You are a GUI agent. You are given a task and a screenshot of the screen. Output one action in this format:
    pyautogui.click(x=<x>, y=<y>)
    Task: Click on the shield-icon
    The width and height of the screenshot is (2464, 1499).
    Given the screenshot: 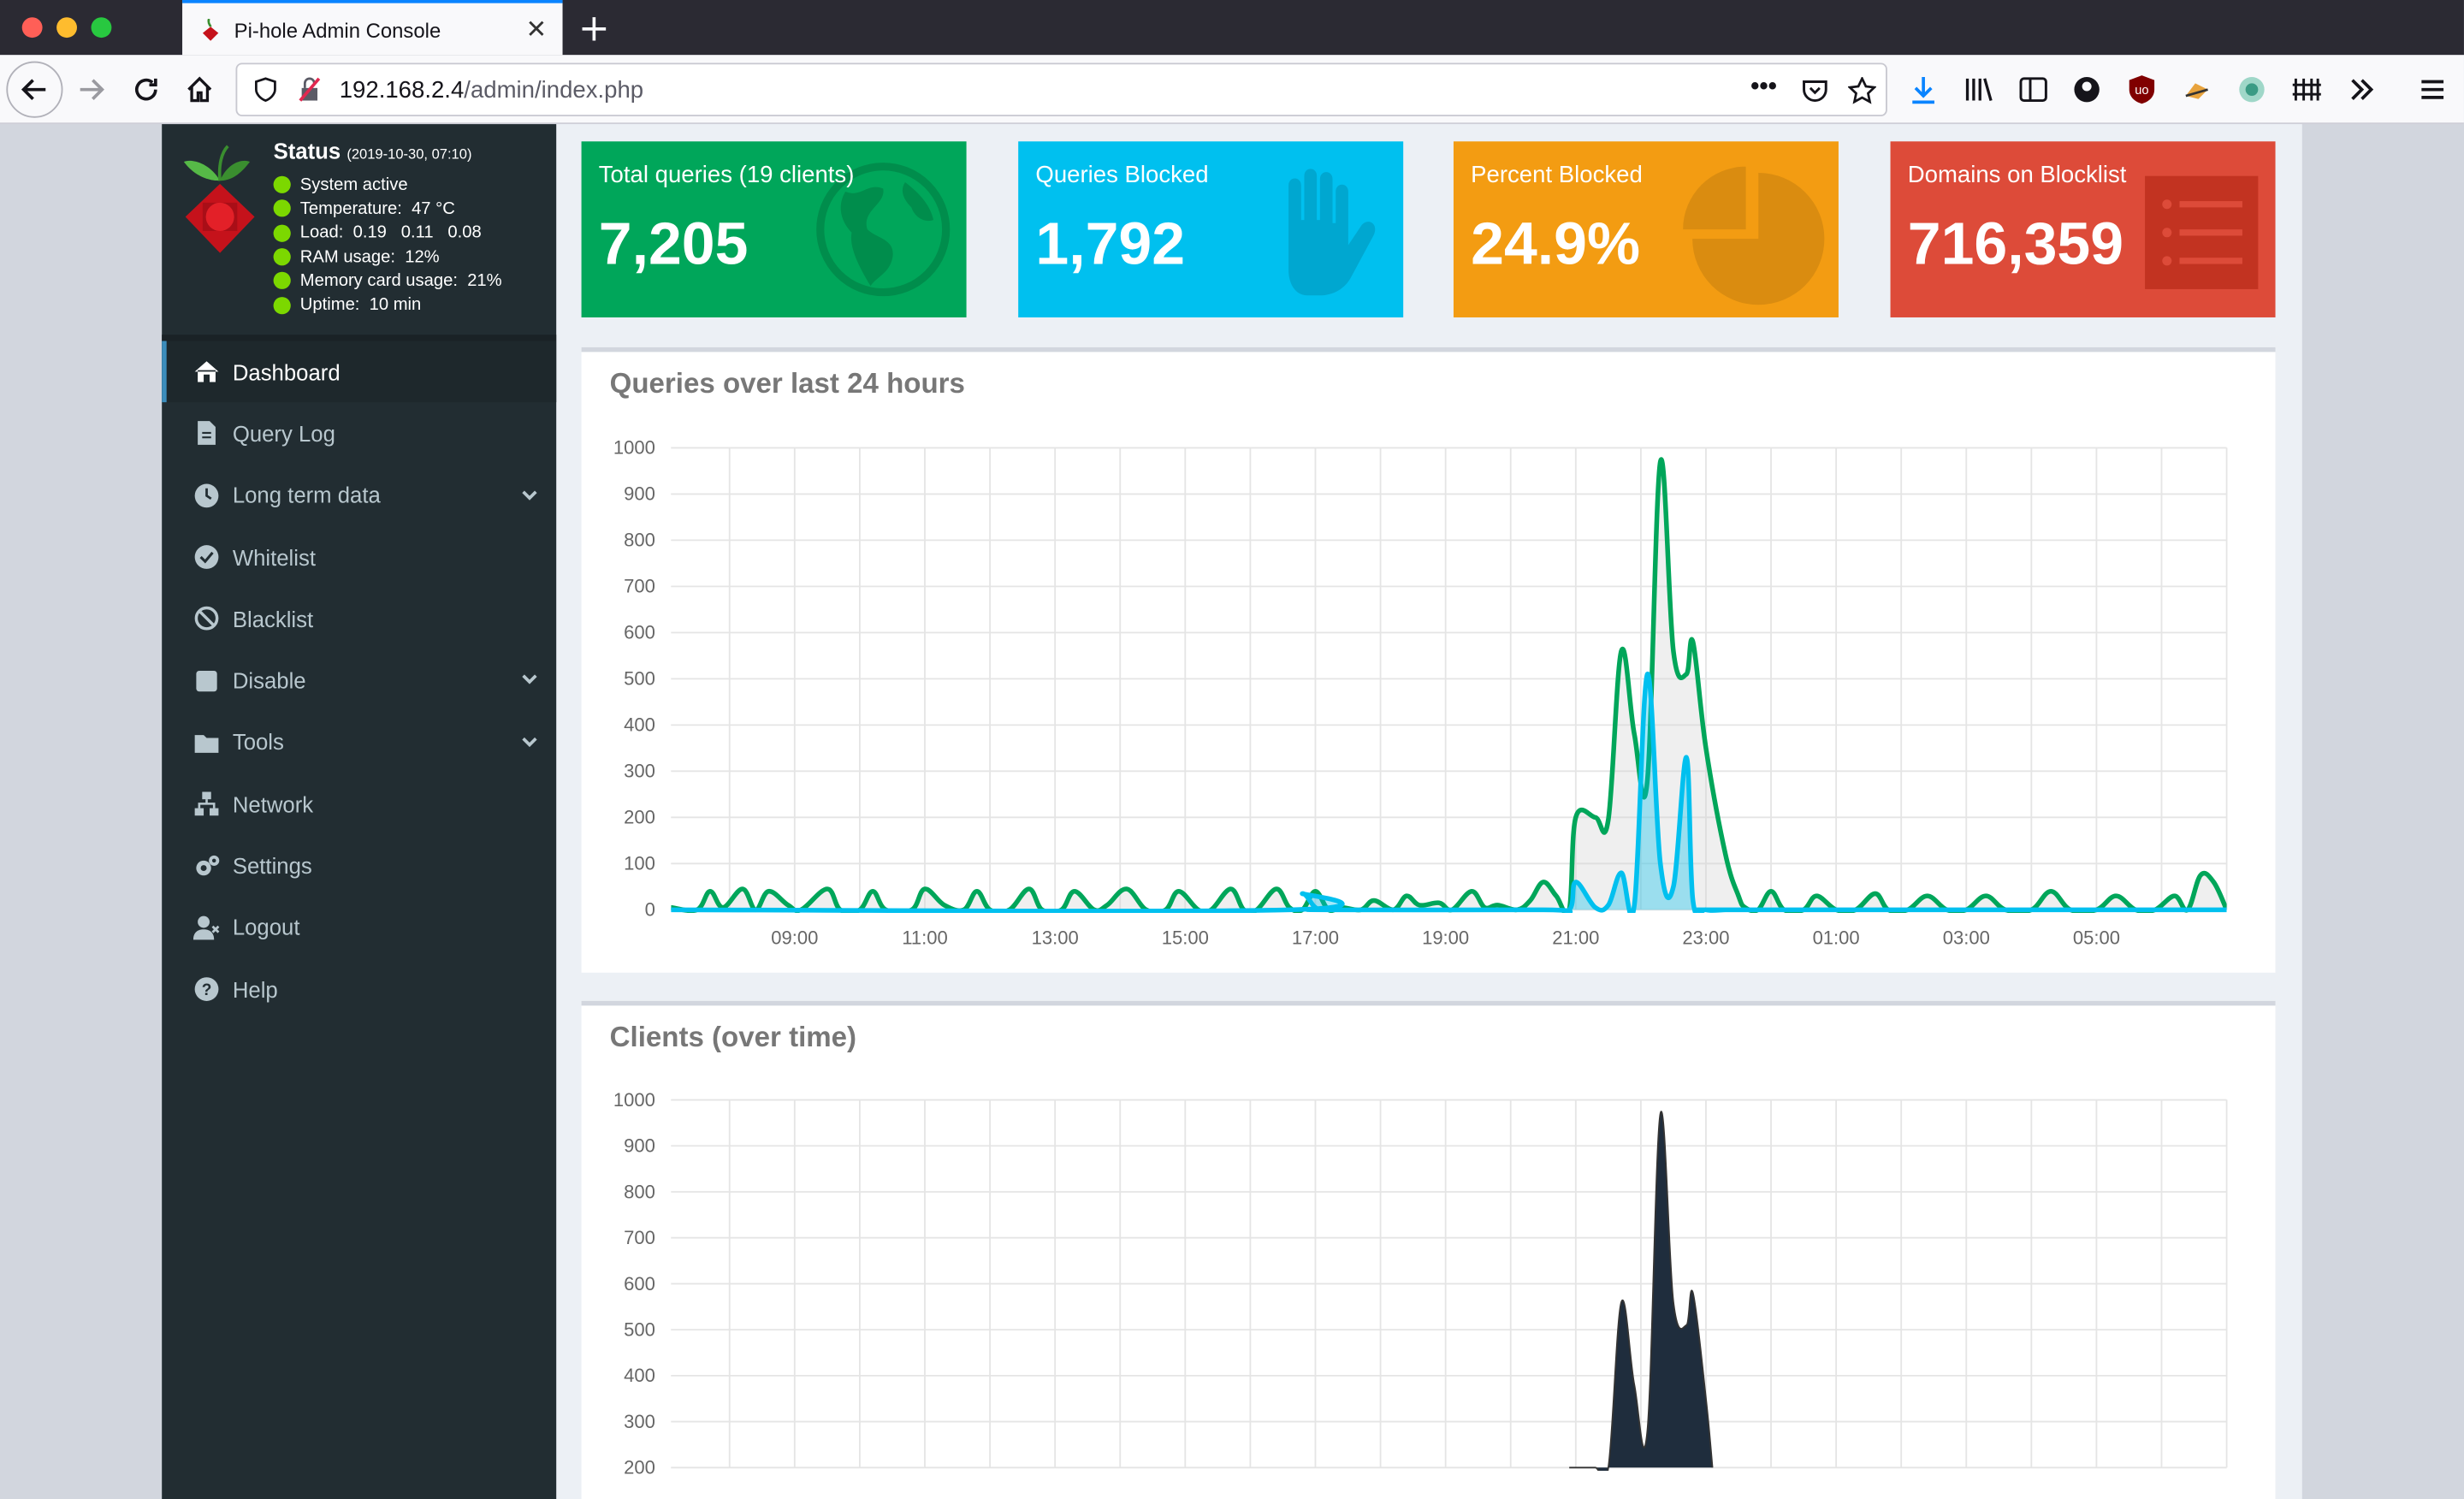 What is the action you would take?
    pyautogui.click(x=265, y=89)
    